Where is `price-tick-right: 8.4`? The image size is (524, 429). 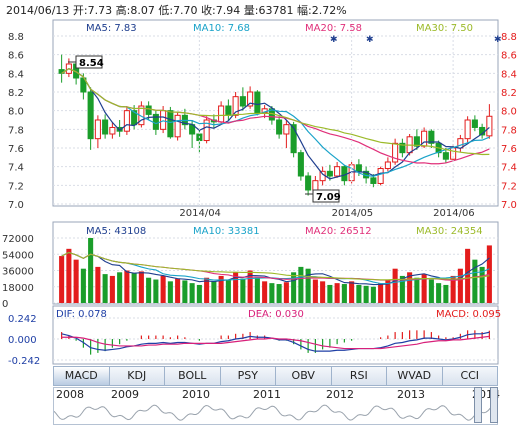 price-tick-right: 8.4 is located at coordinates (509, 74).